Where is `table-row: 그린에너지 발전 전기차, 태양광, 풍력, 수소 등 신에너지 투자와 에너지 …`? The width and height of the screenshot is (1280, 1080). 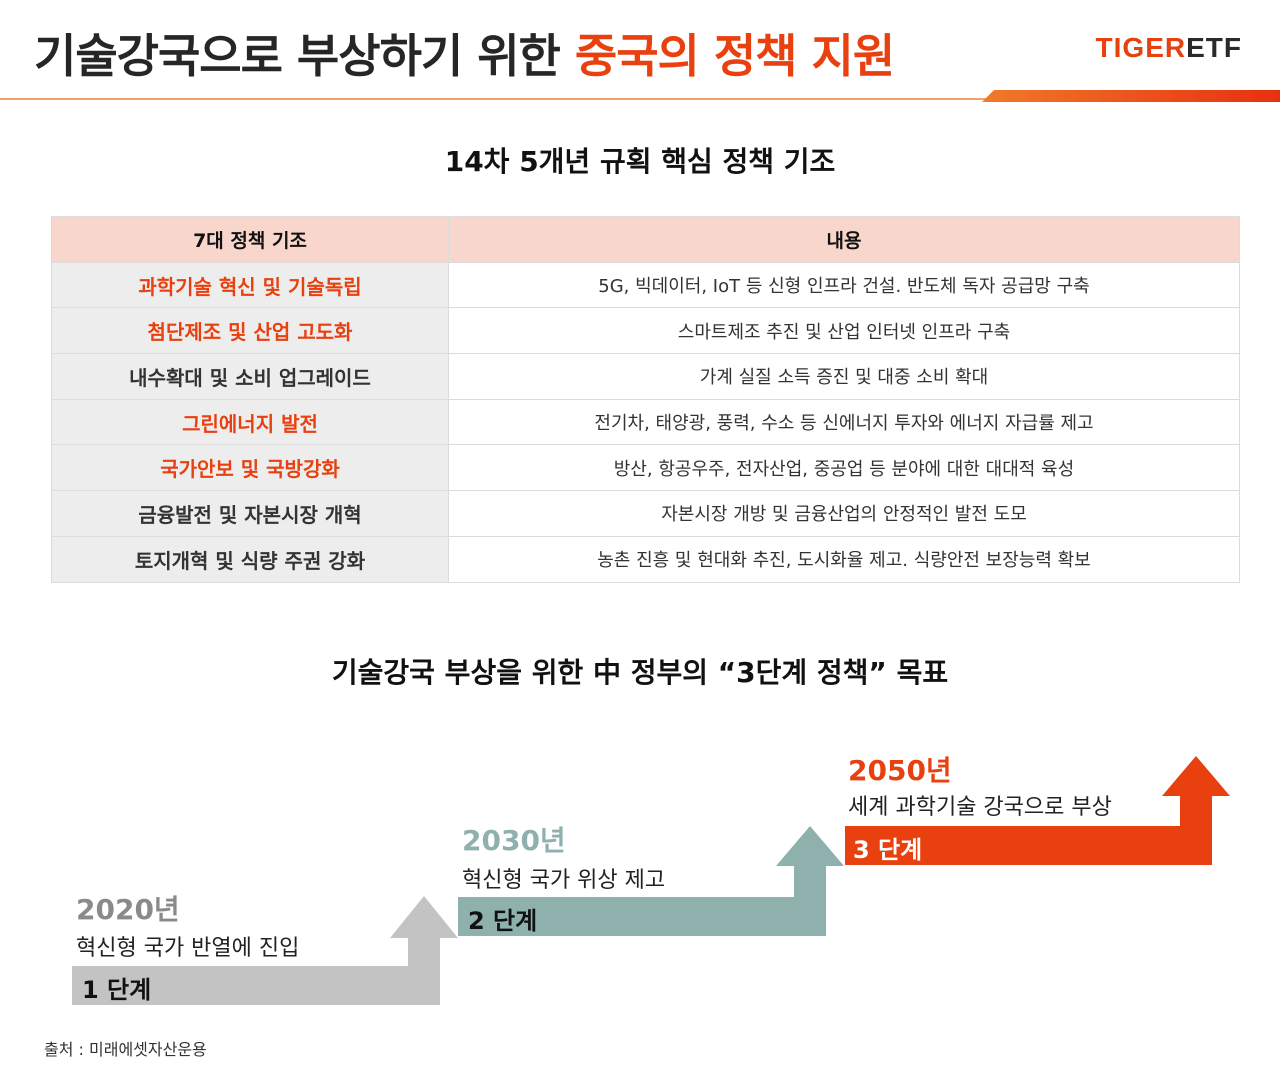 table-row: 그린에너지 발전 전기차, 태양광, 풍력, 수소 등 신에너지 투자와 에너지 … is located at coordinates (645, 422).